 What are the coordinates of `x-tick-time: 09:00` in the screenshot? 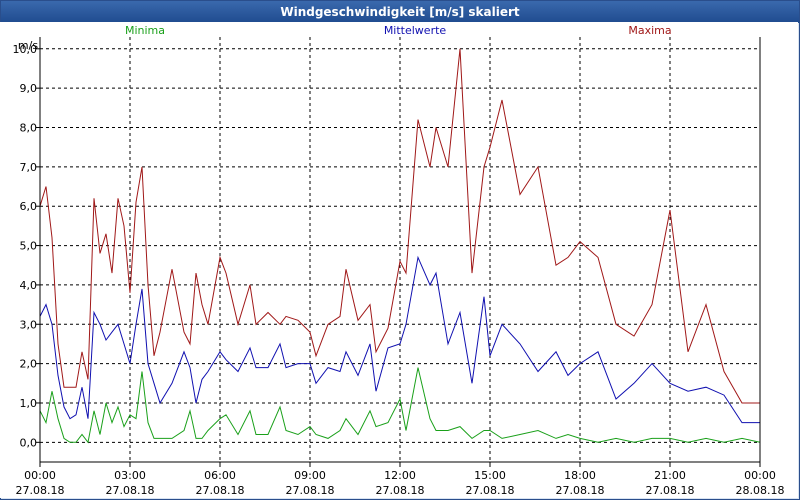 It's located at (310, 475).